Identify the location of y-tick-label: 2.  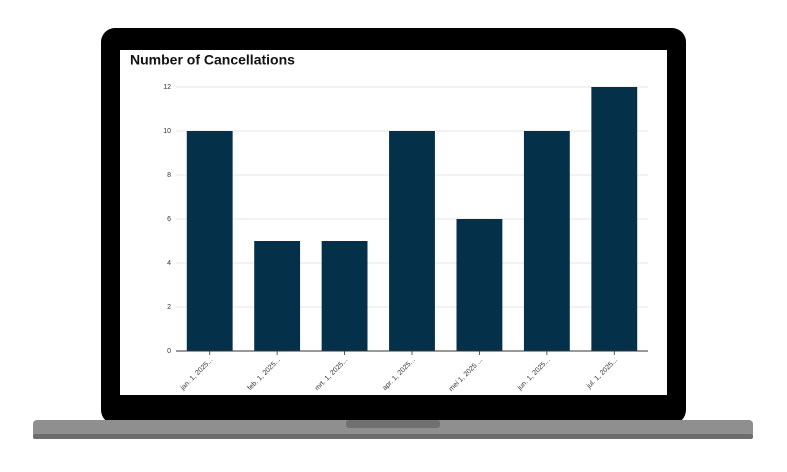
(169, 307).